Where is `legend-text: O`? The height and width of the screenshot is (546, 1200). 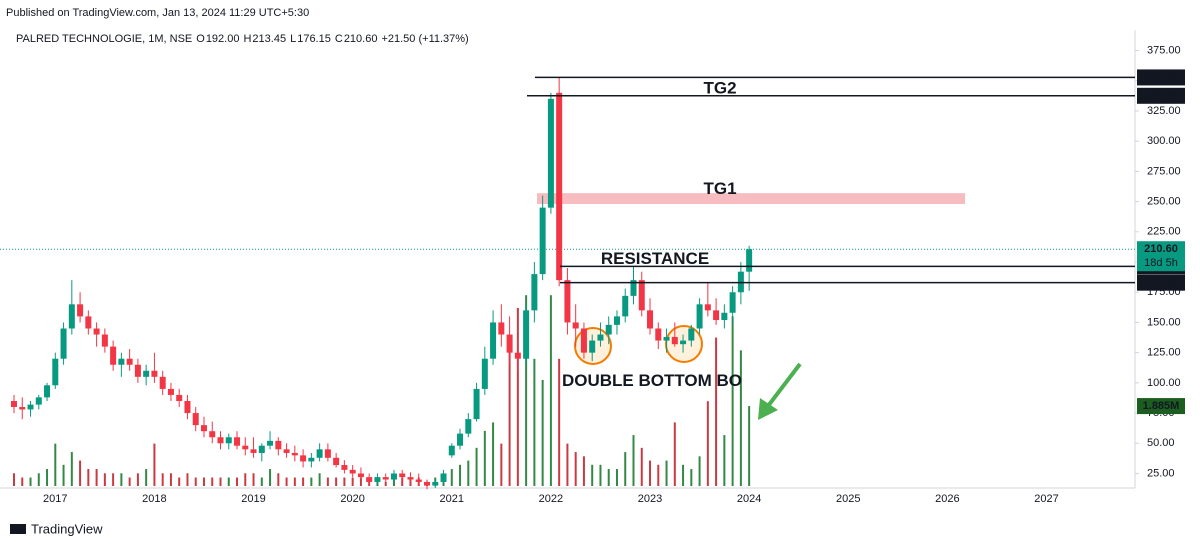
legend-text: O is located at coordinates (200, 39).